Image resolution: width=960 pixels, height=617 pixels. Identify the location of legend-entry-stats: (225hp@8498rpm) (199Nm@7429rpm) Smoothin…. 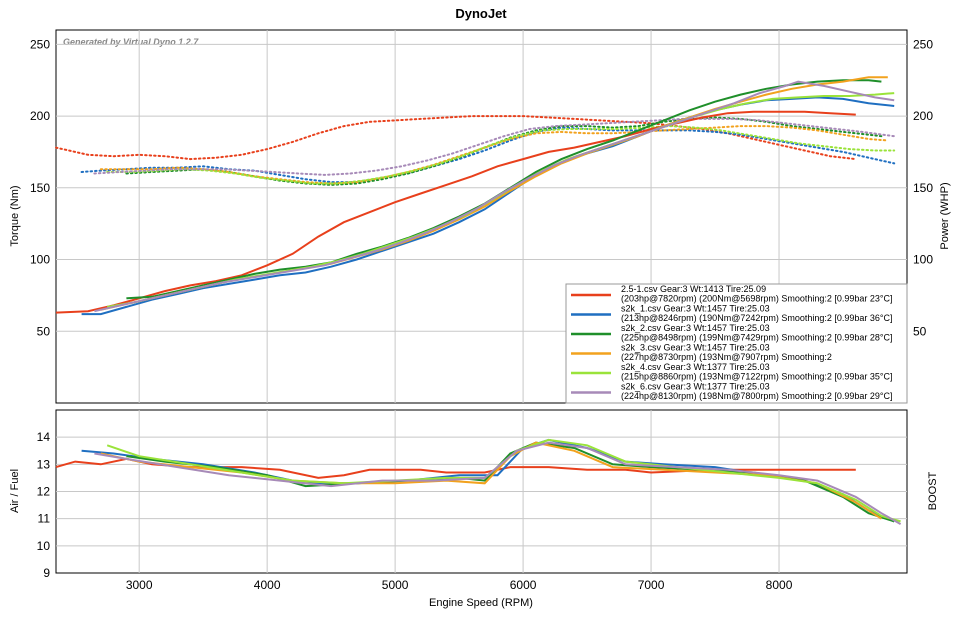
(757, 338).